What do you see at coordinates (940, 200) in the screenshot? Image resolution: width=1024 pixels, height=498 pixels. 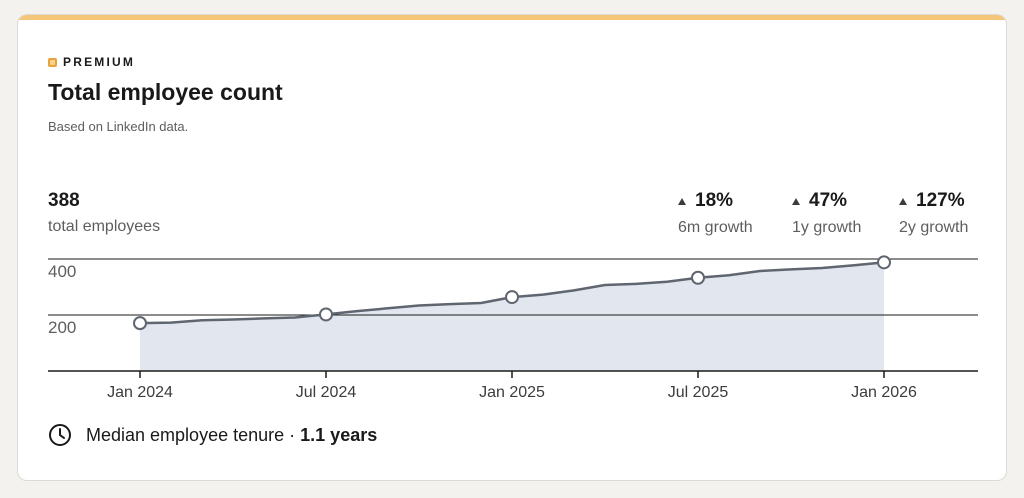 I see `growth-value: 127%` at bounding box center [940, 200].